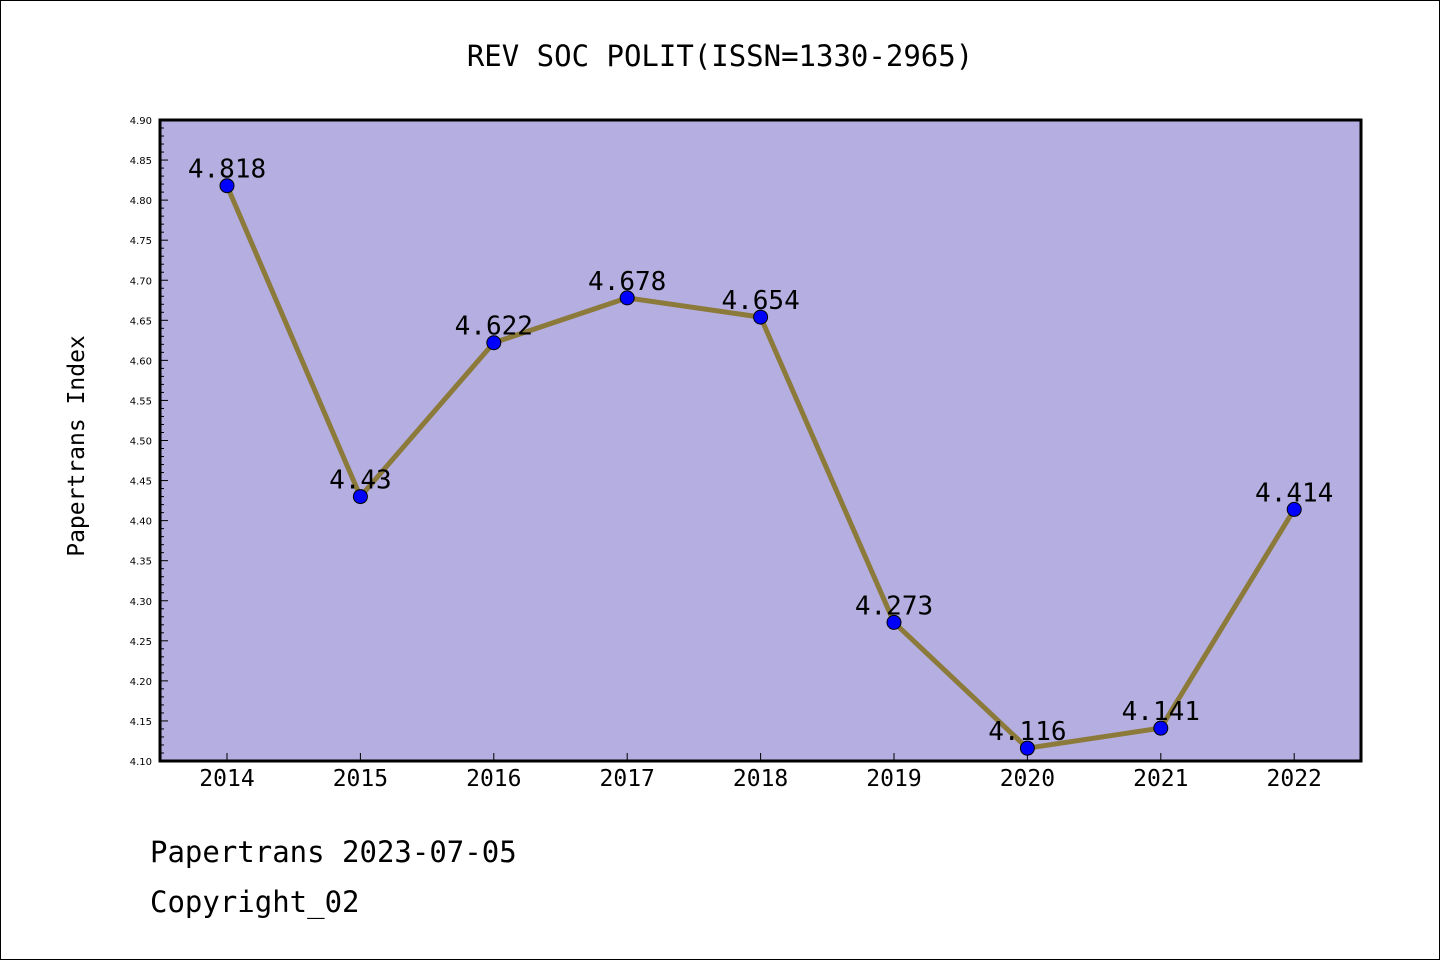 Image resolution: width=1440 pixels, height=960 pixels. I want to click on data-label: 4.141, so click(1161, 712).